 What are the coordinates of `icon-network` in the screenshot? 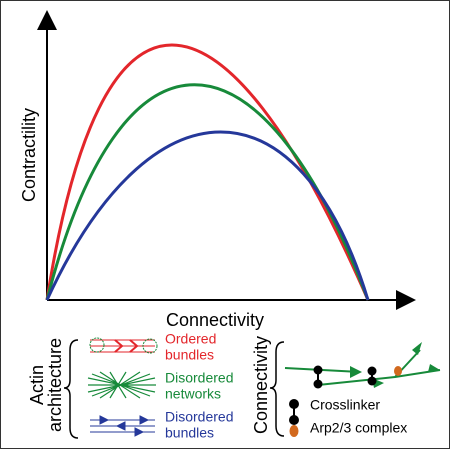 It's located at (121, 385).